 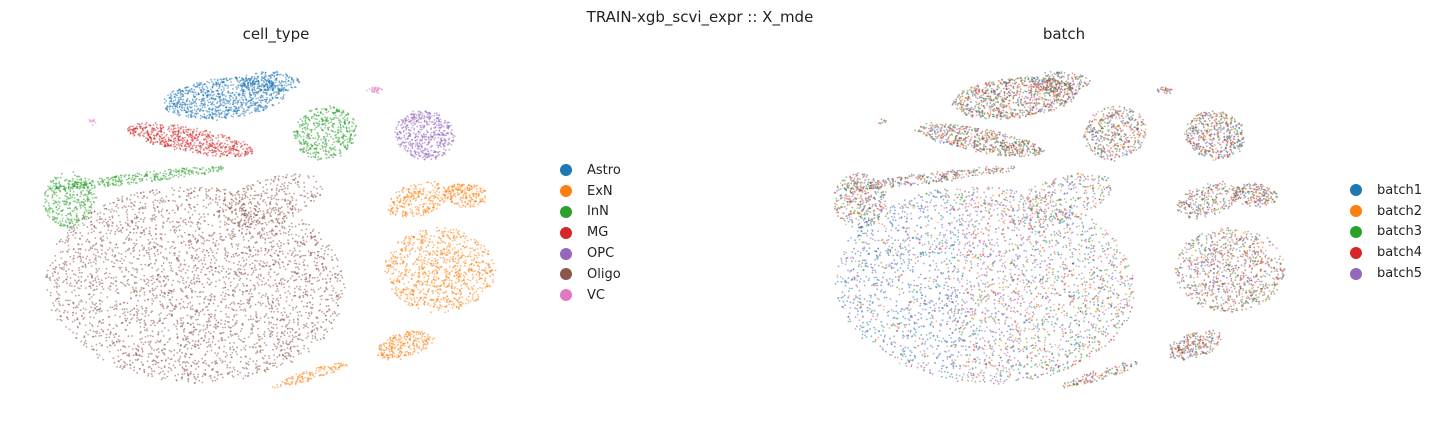 I want to click on batch-legend-entry: batch5, so click(x=1386, y=273).